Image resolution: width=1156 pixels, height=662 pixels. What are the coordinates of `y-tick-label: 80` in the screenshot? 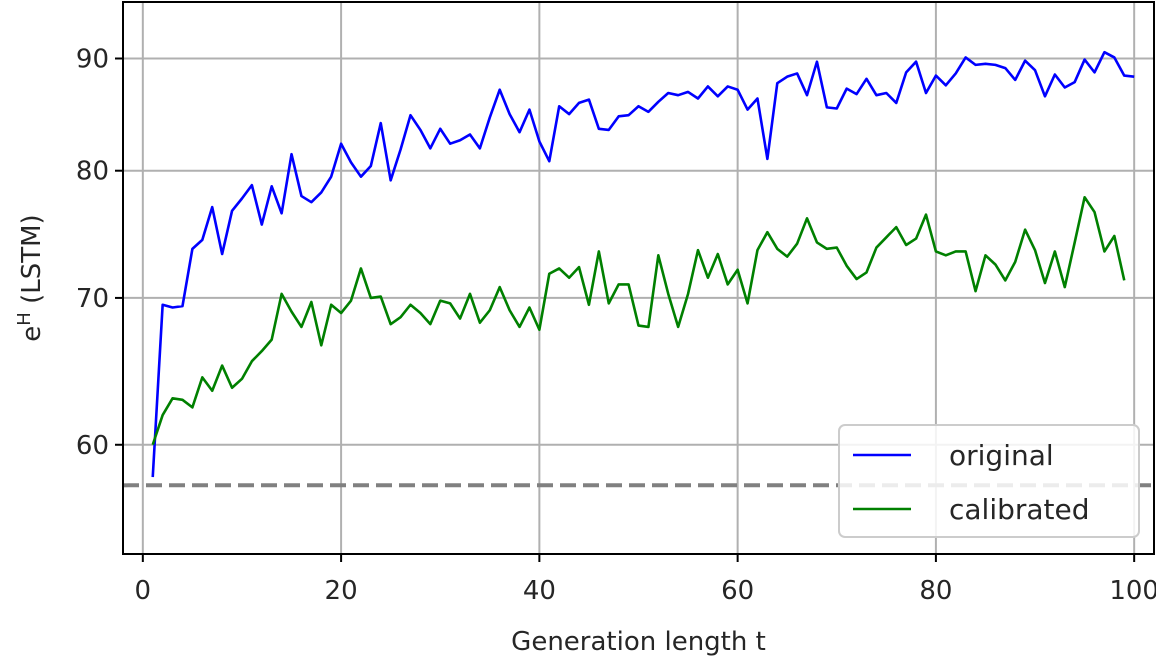 It's located at (92, 172).